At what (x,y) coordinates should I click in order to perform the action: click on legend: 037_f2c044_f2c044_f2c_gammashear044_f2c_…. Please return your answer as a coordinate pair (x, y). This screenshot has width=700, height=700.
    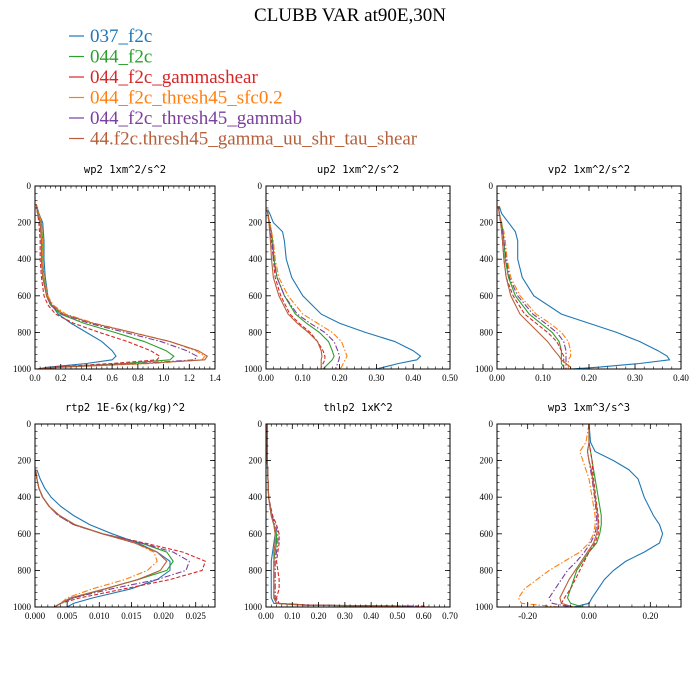
    Looking at the image, I should click on (243, 88).